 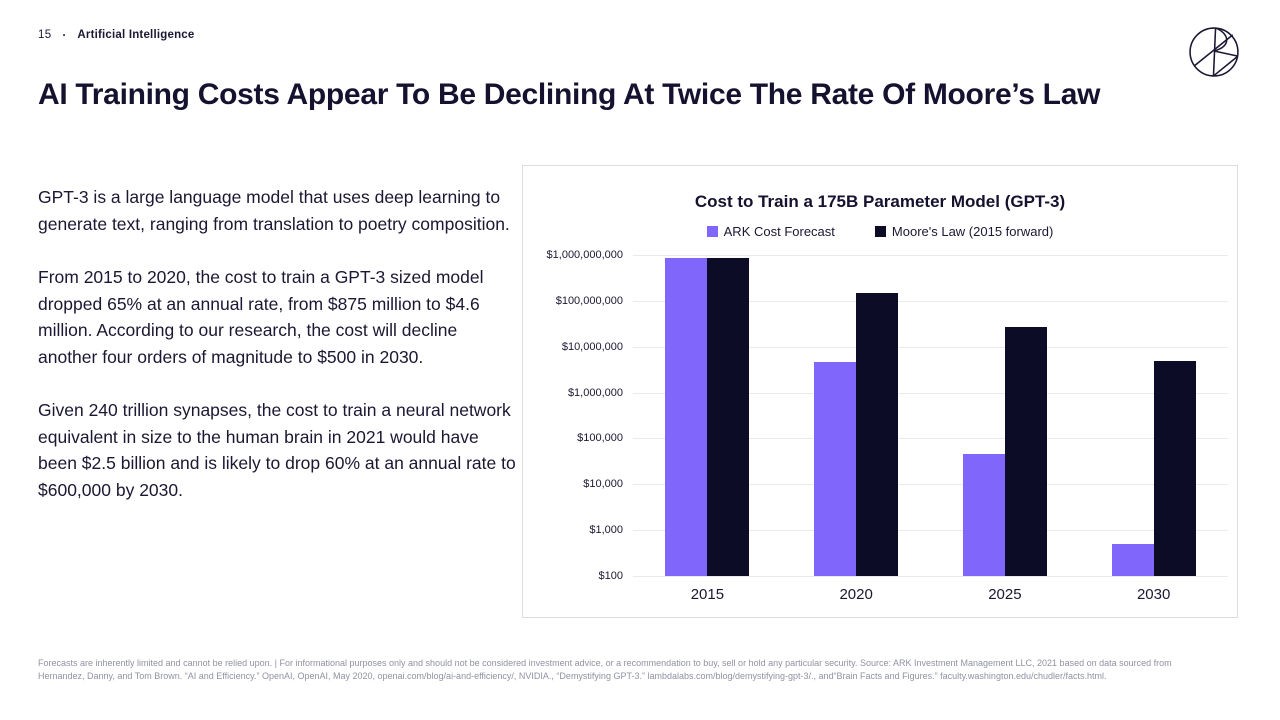 What do you see at coordinates (589, 300) in the screenshot?
I see `y-tick-label: $100,000,000` at bounding box center [589, 300].